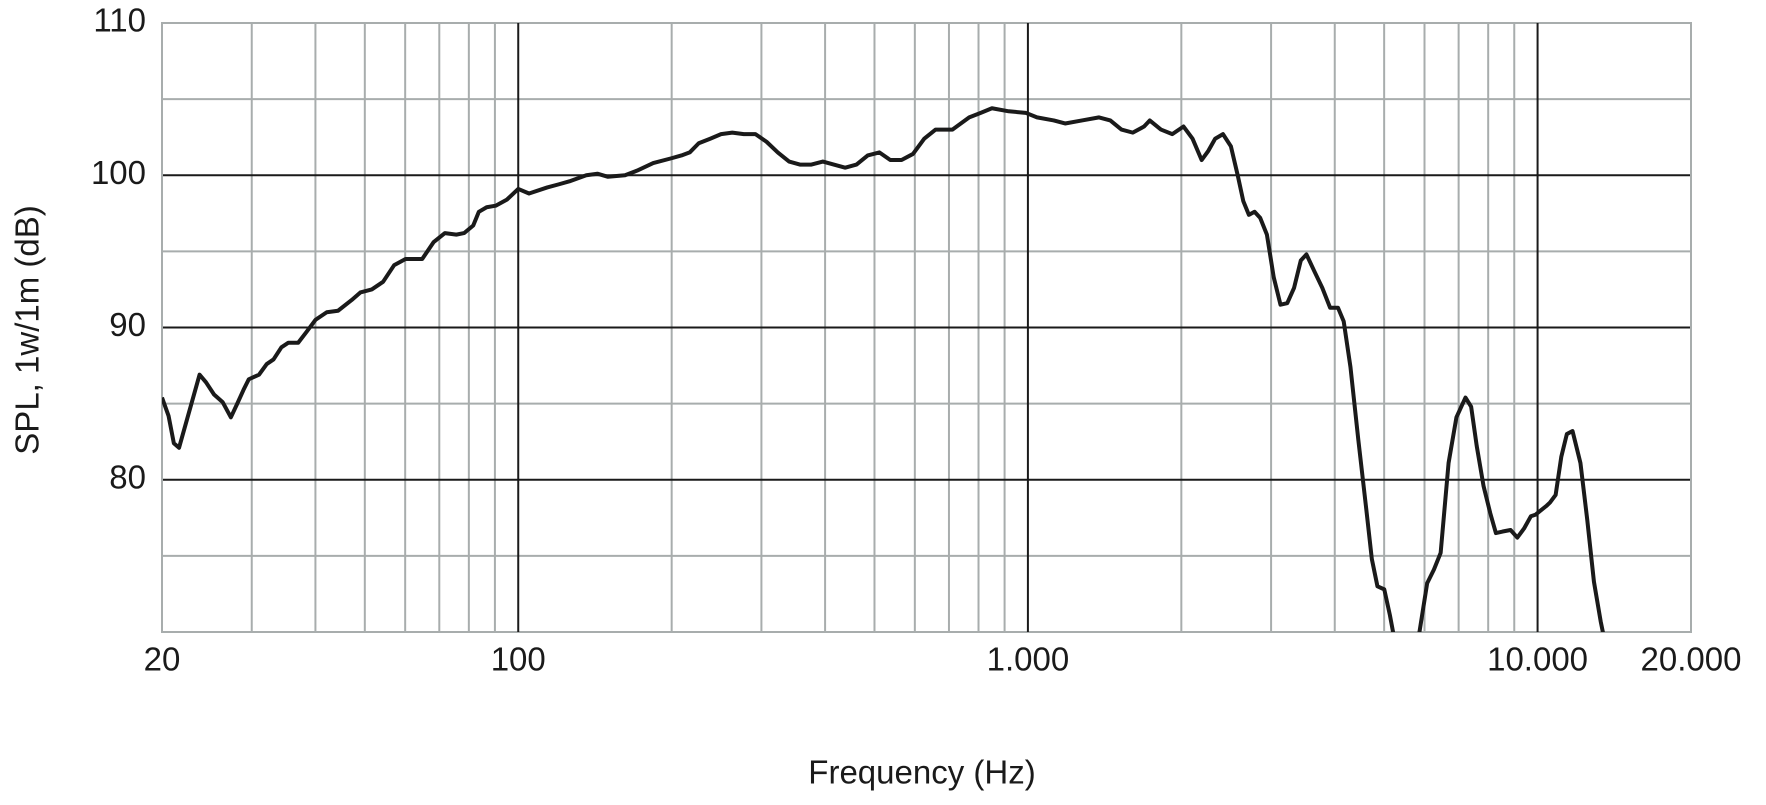  What do you see at coordinates (127, 324) in the screenshot?
I see `y-tick-label: 90` at bounding box center [127, 324].